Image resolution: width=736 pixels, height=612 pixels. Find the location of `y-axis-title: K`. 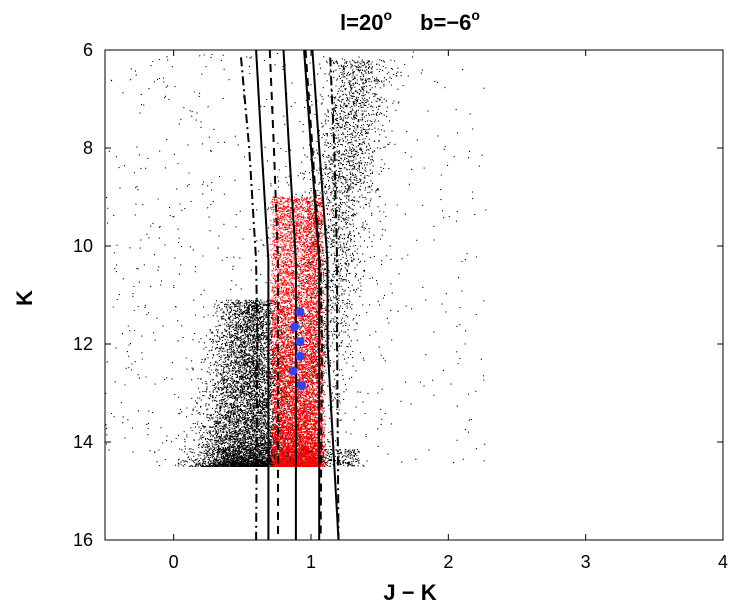

y-axis-title: K is located at coordinates (24, 298).